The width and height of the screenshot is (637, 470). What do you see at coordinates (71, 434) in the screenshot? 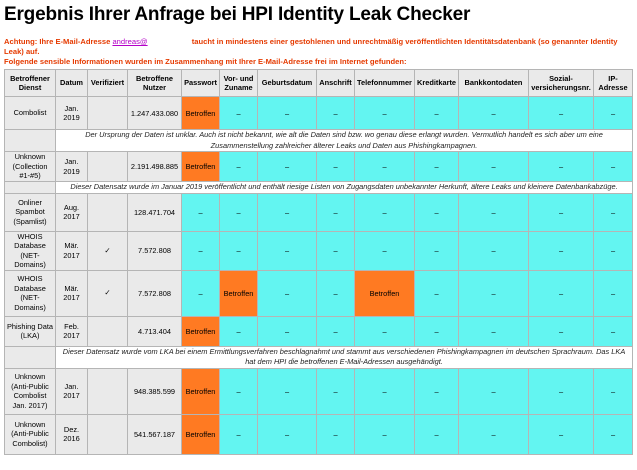
I see `date-cell: Dez. 2016` at bounding box center [71, 434].